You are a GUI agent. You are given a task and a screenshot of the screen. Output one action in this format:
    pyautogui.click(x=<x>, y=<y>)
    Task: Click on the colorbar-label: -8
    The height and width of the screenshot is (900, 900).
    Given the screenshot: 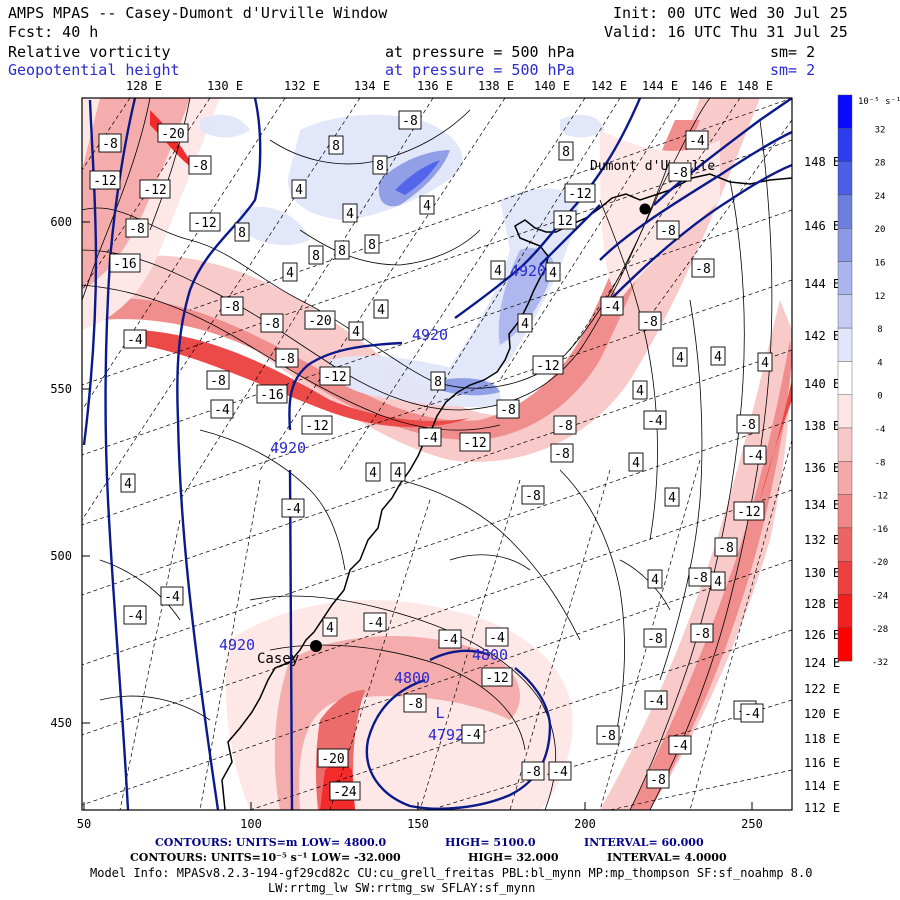 What is the action you would take?
    pyautogui.click(x=880, y=463)
    